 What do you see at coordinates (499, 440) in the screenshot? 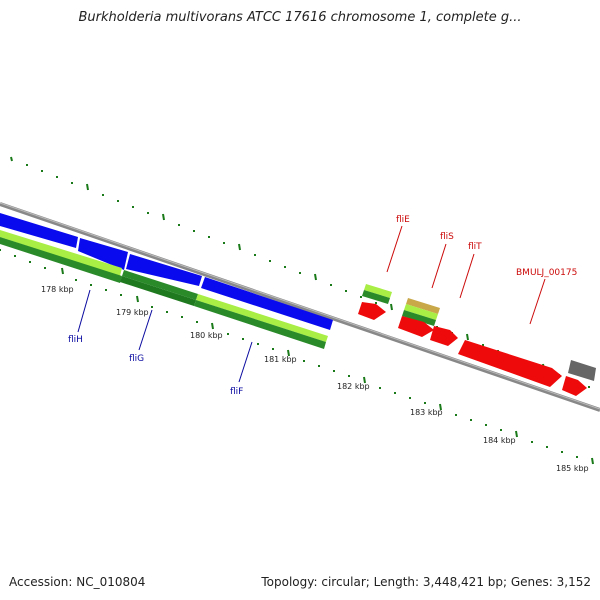
I see `tick-label: 184 kbp` at bounding box center [499, 440].